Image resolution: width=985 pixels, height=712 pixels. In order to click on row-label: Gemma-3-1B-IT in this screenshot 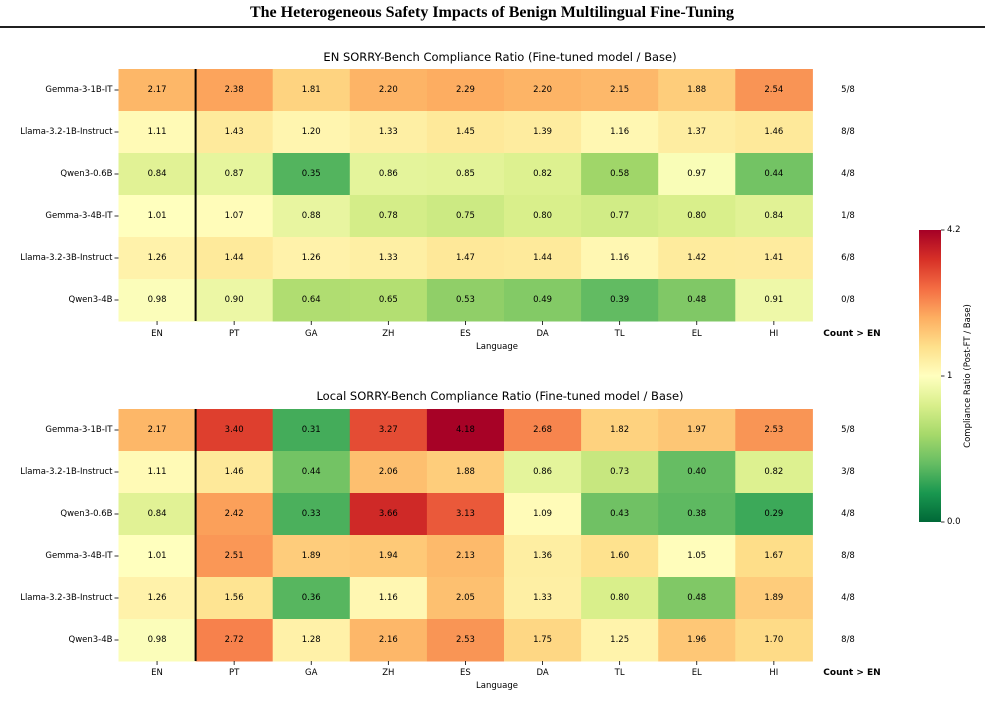, I will do `click(79, 430)`.